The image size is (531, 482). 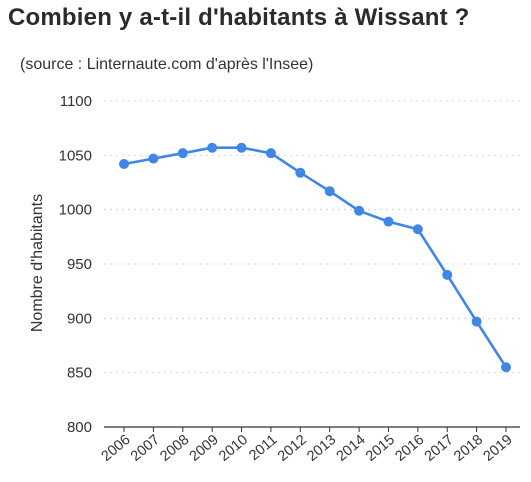 What do you see at coordinates (321, 448) in the screenshot?
I see `x-tick-label: 2013` at bounding box center [321, 448].